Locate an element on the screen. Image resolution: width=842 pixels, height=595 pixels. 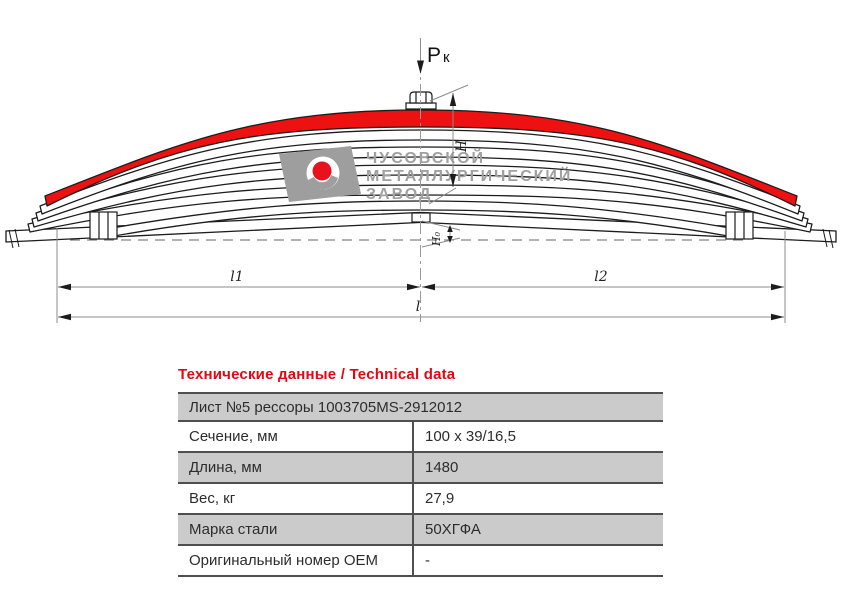
spec-label: Длина, мм is located at coordinates (295, 467).